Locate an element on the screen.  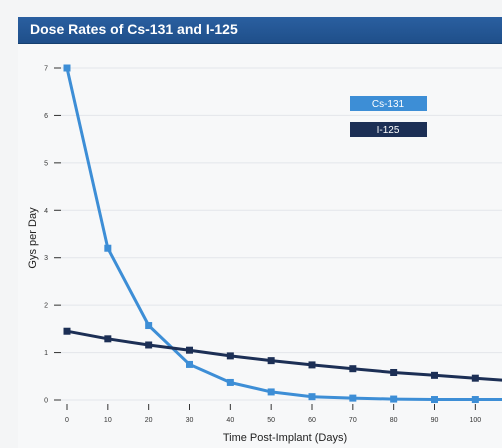
x-tick-label-2: 20 is located at coordinates (149, 420).